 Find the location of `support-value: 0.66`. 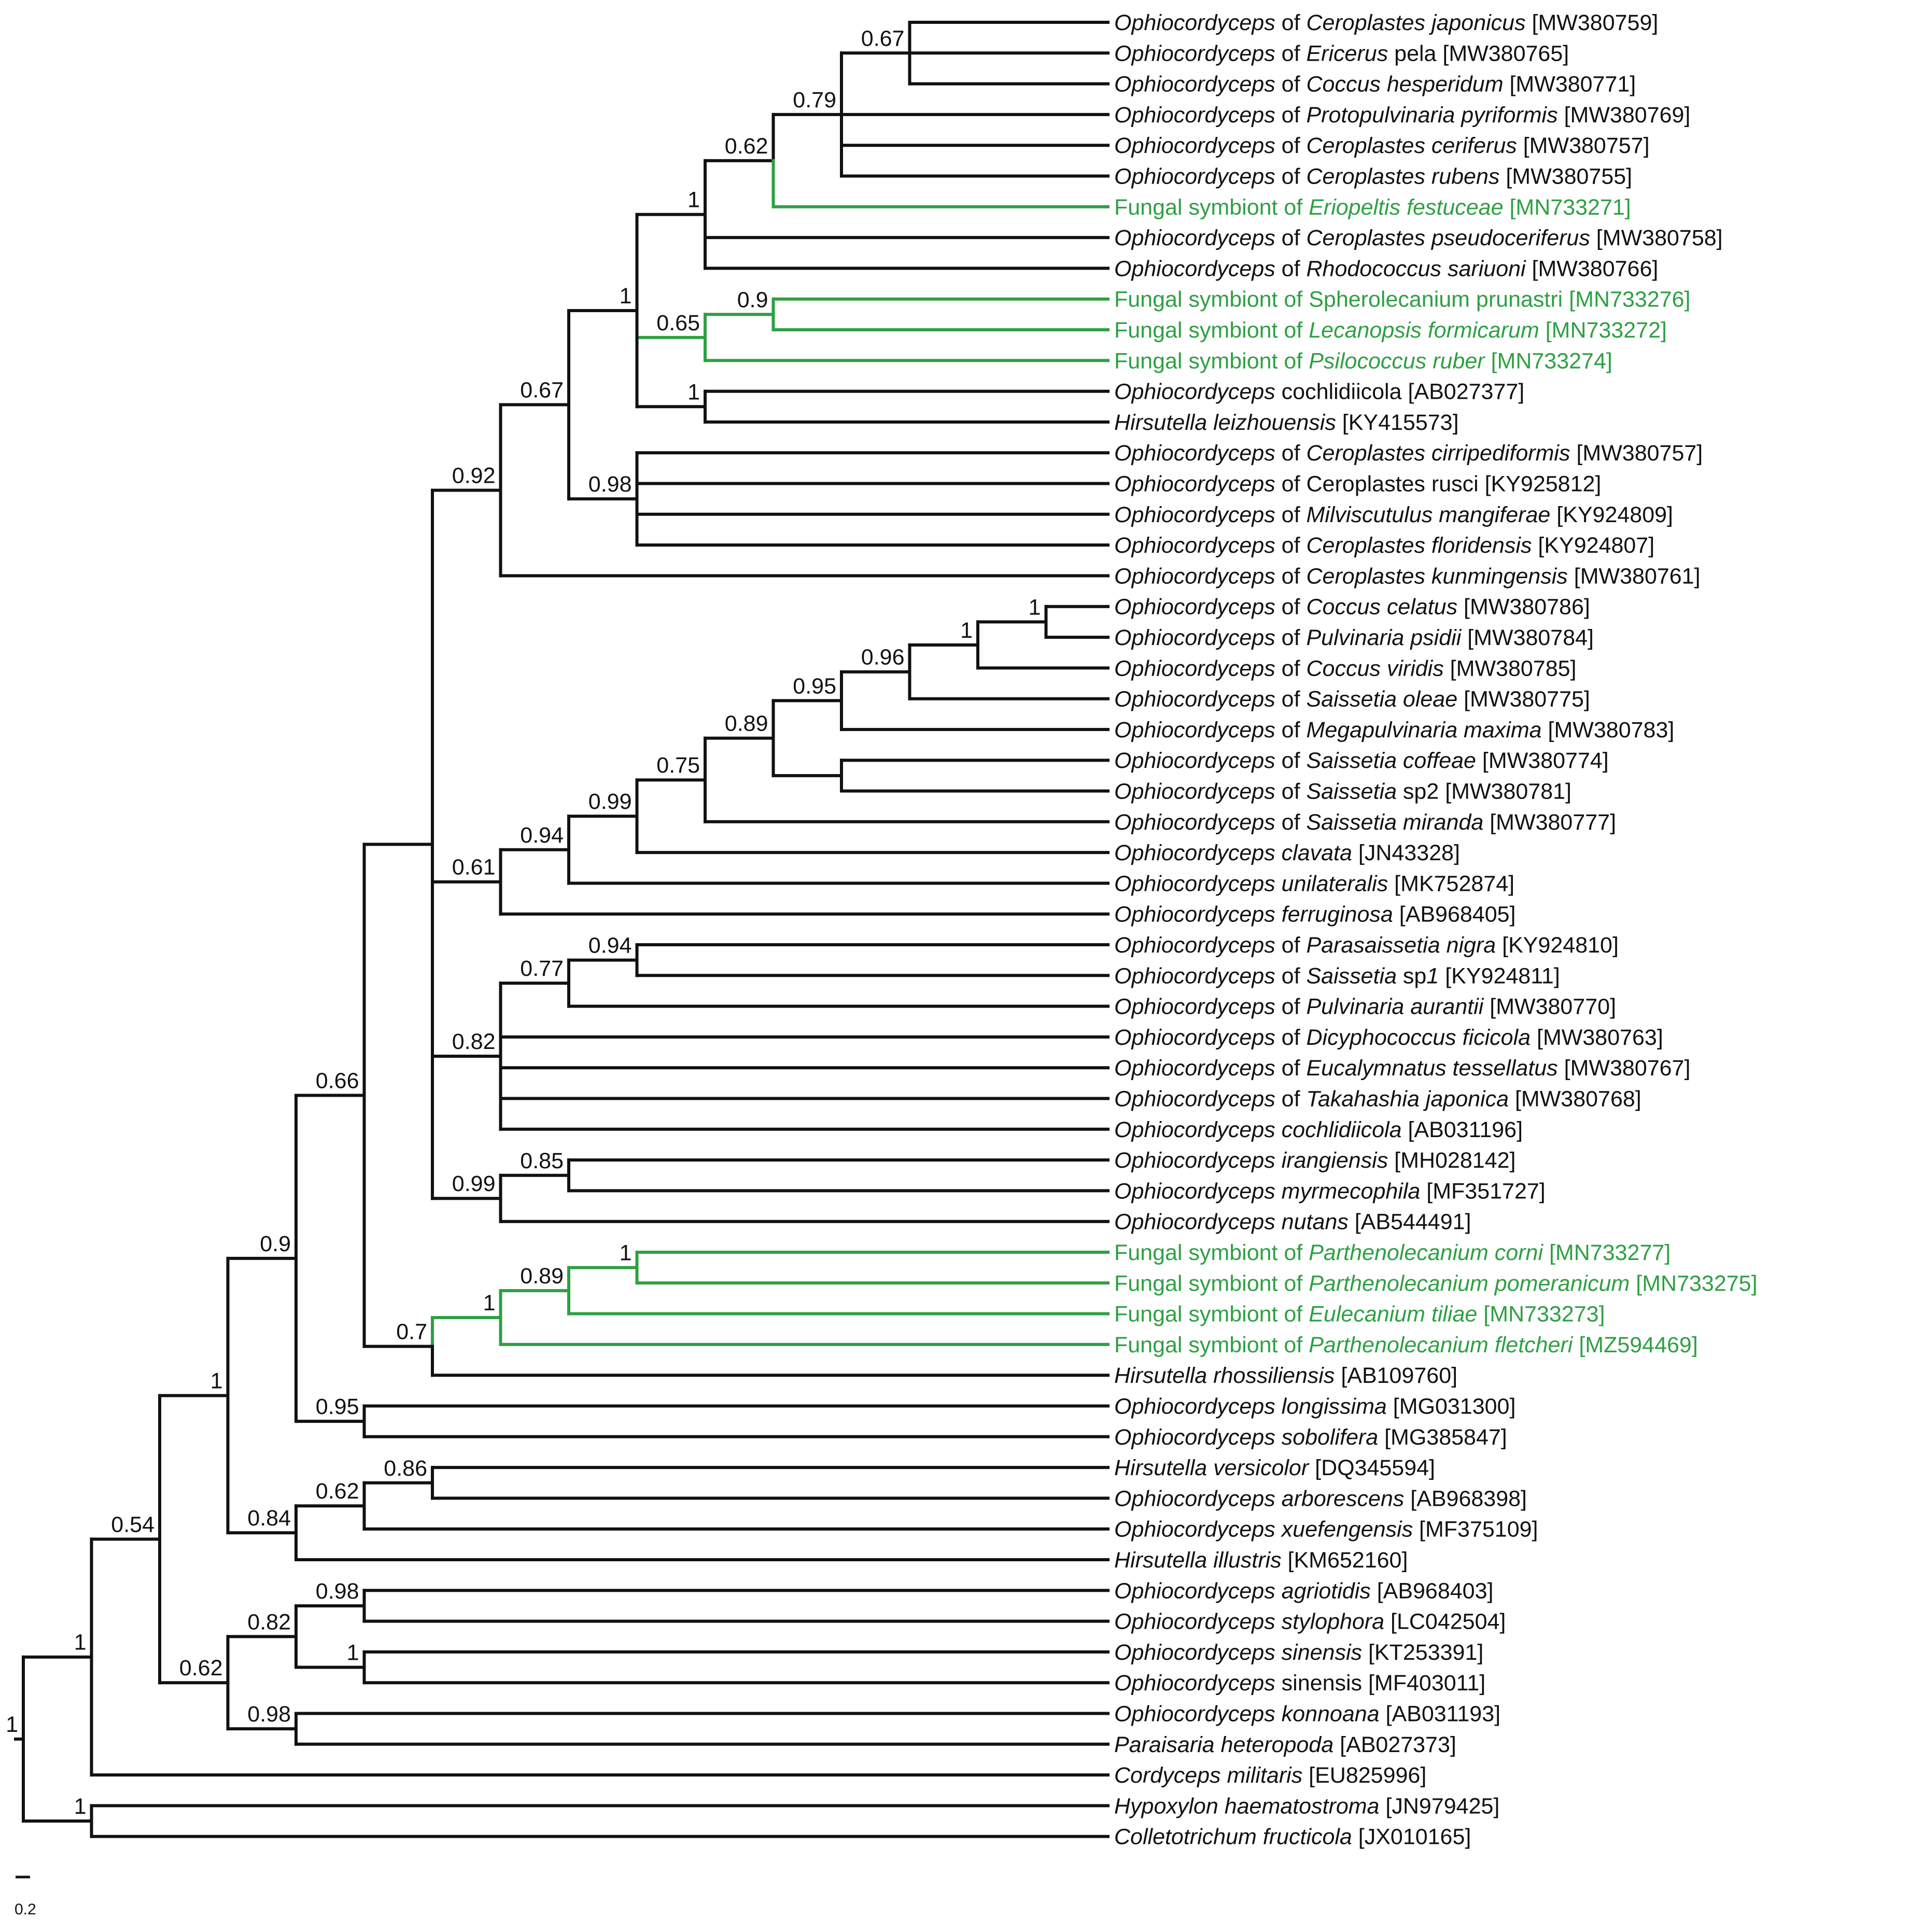

support-value: 0.66 is located at coordinates (337, 1080).